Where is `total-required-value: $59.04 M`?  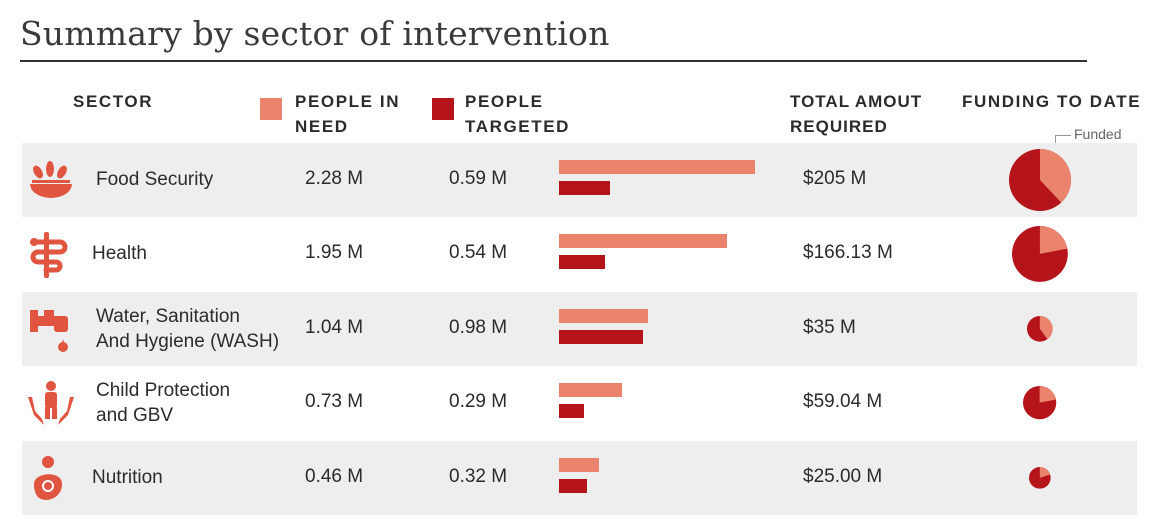 total-required-value: $59.04 M is located at coordinates (843, 401).